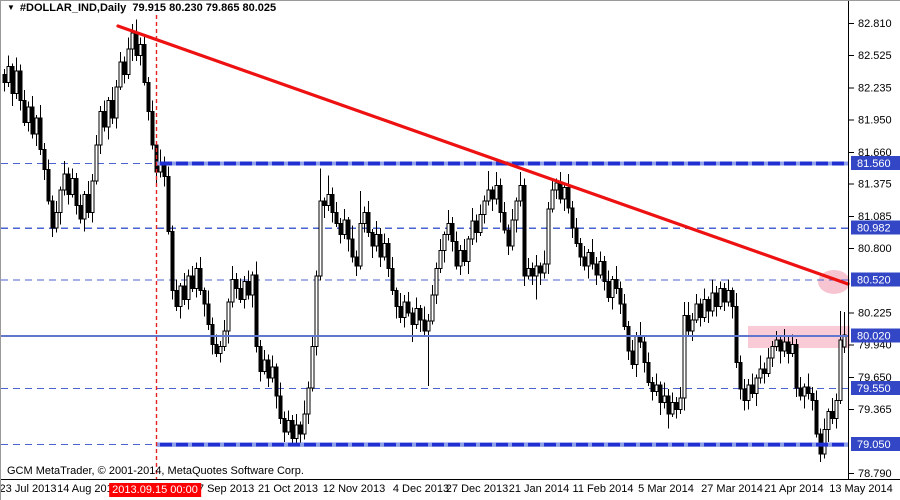 This screenshot has width=900, height=500. What do you see at coordinates (88, 489) in the screenshot?
I see `time-tick-label: 14 Aug 2013` at bounding box center [88, 489].